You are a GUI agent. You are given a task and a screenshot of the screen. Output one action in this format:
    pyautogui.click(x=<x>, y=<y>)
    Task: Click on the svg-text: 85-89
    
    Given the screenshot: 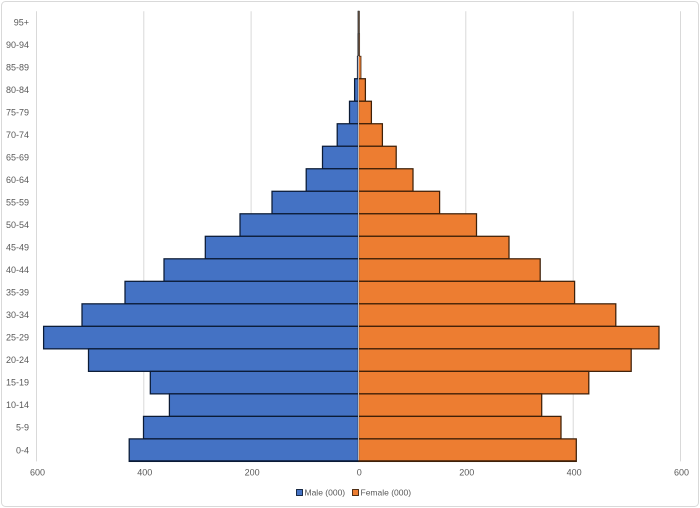 What is the action you would take?
    pyautogui.click(x=17, y=68)
    